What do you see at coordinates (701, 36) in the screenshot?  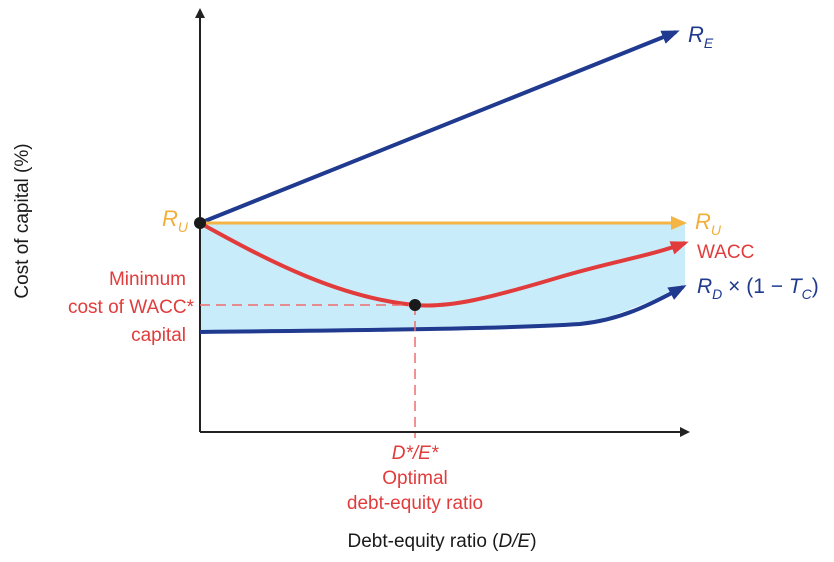 I see `re-label: RE` at bounding box center [701, 36].